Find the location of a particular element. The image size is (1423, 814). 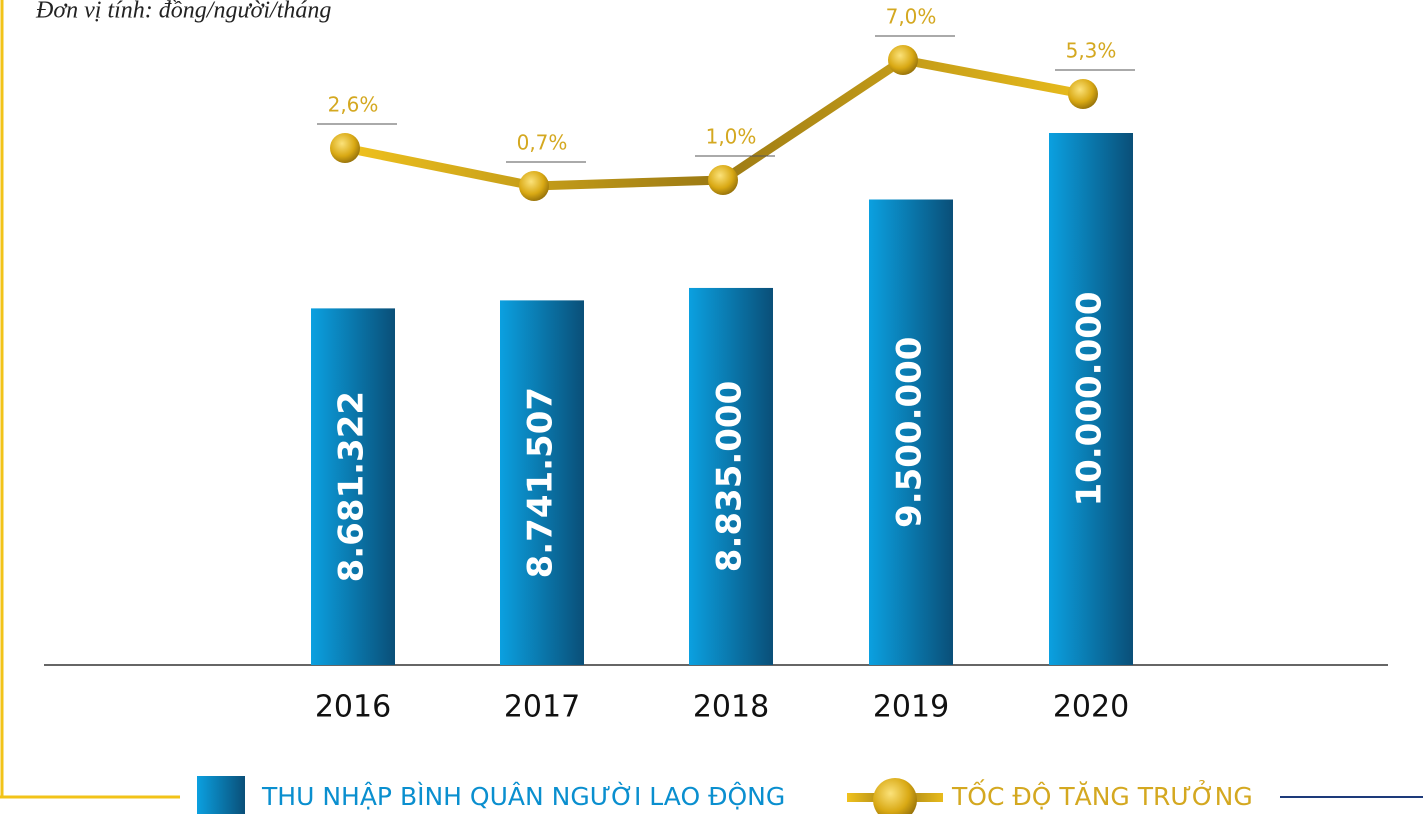

line-value-label: 2,6% is located at coordinates (353, 105).